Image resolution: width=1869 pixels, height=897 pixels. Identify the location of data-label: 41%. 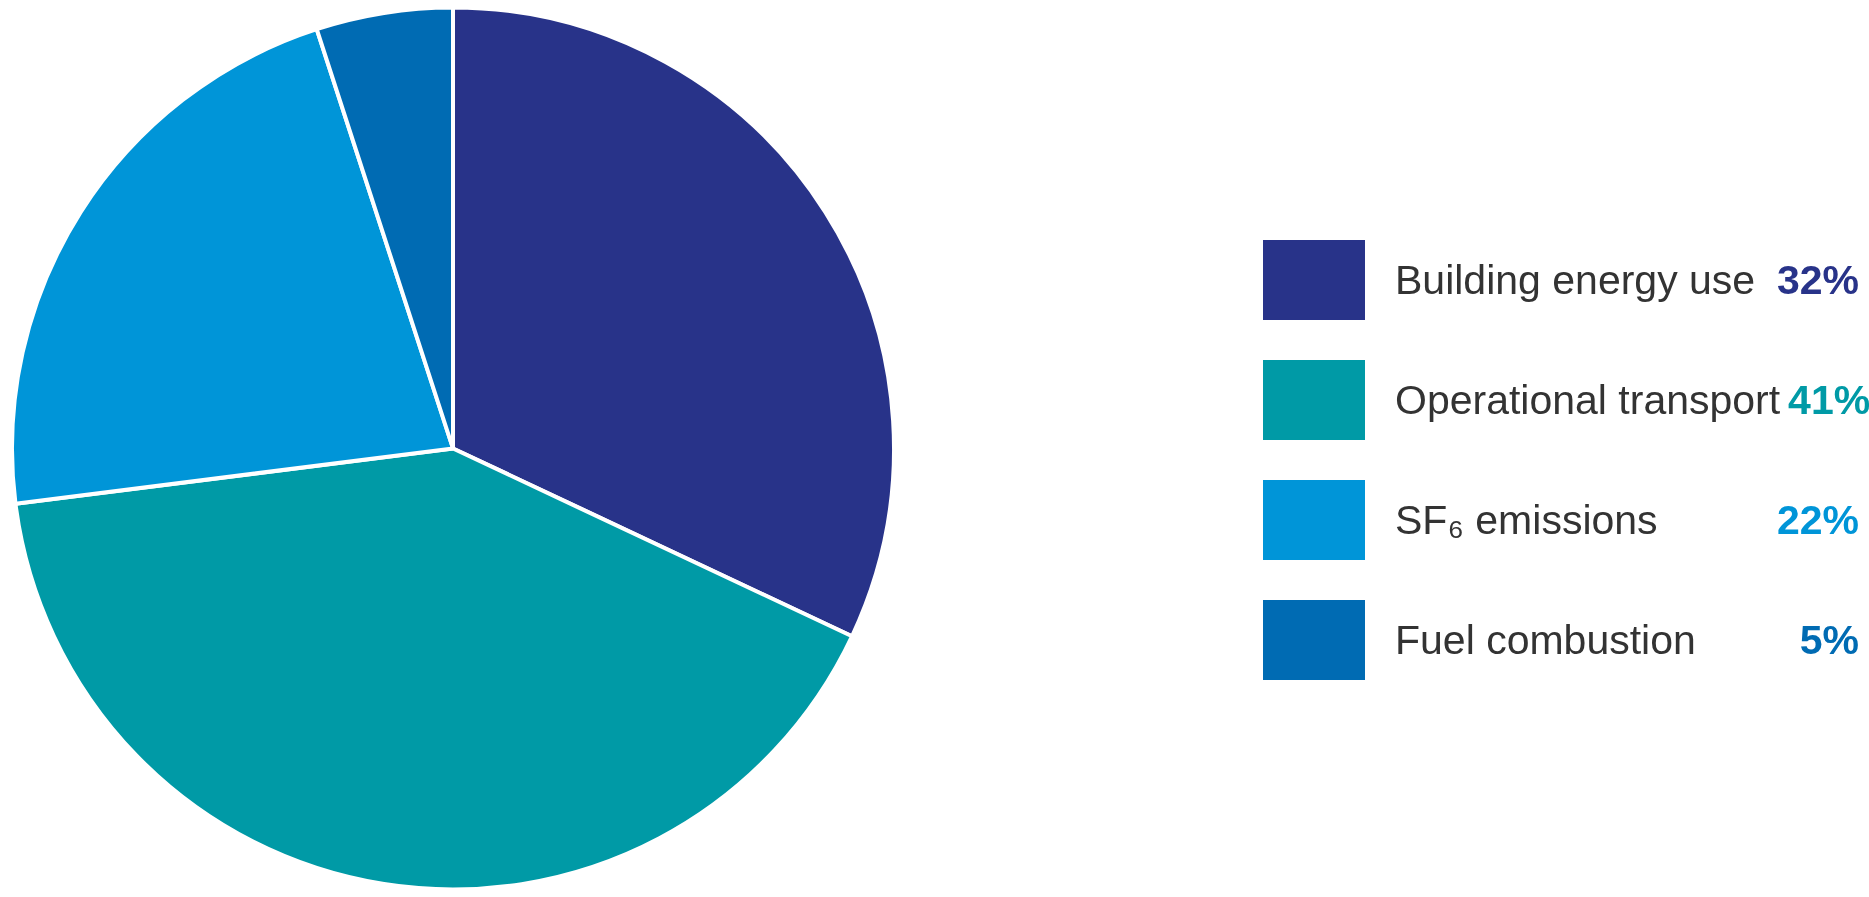
(1828, 400).